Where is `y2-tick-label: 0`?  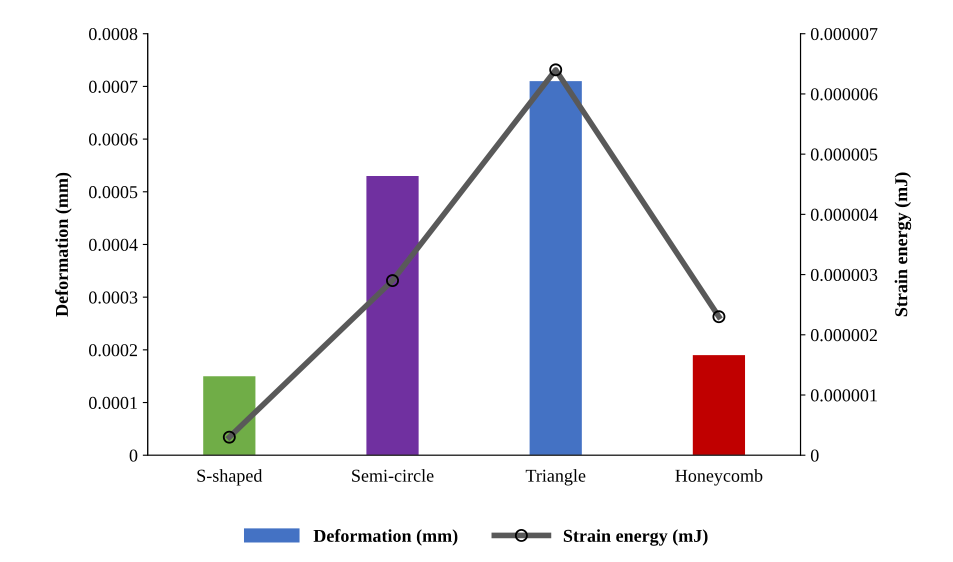
y2-tick-label: 0 is located at coordinates (814, 455).